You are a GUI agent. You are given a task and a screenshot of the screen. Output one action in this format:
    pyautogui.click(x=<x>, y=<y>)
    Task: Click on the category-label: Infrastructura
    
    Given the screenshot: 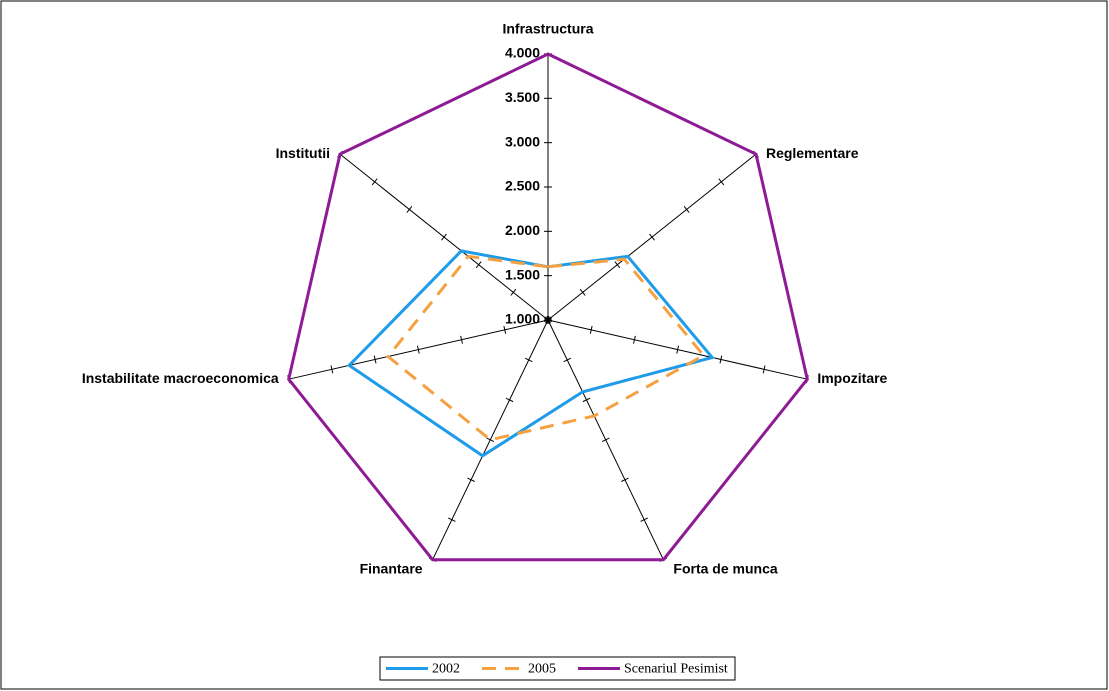 What is the action you would take?
    pyautogui.click(x=547, y=29)
    